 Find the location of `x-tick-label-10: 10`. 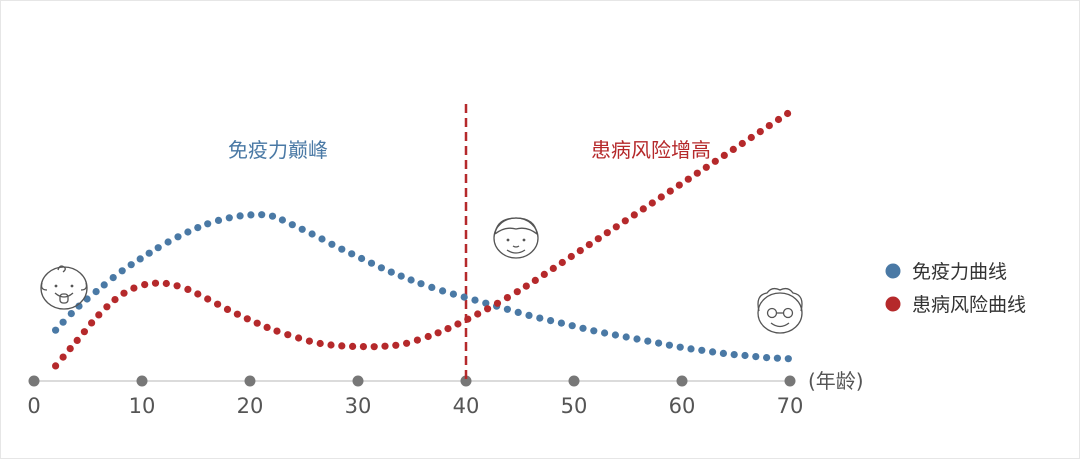

x-tick-label-10: 10 is located at coordinates (142, 406).